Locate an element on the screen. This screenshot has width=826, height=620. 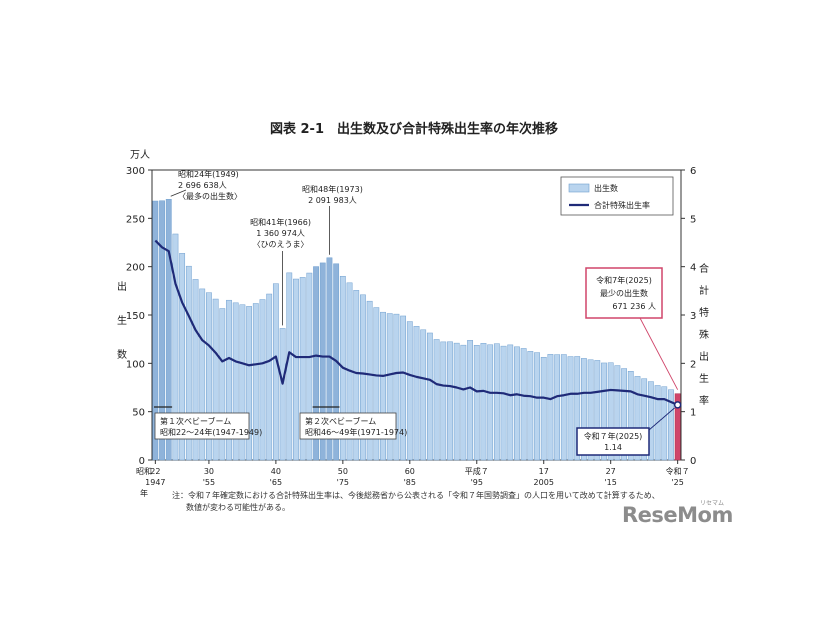
boom1-box is located at coordinates (202, 426).